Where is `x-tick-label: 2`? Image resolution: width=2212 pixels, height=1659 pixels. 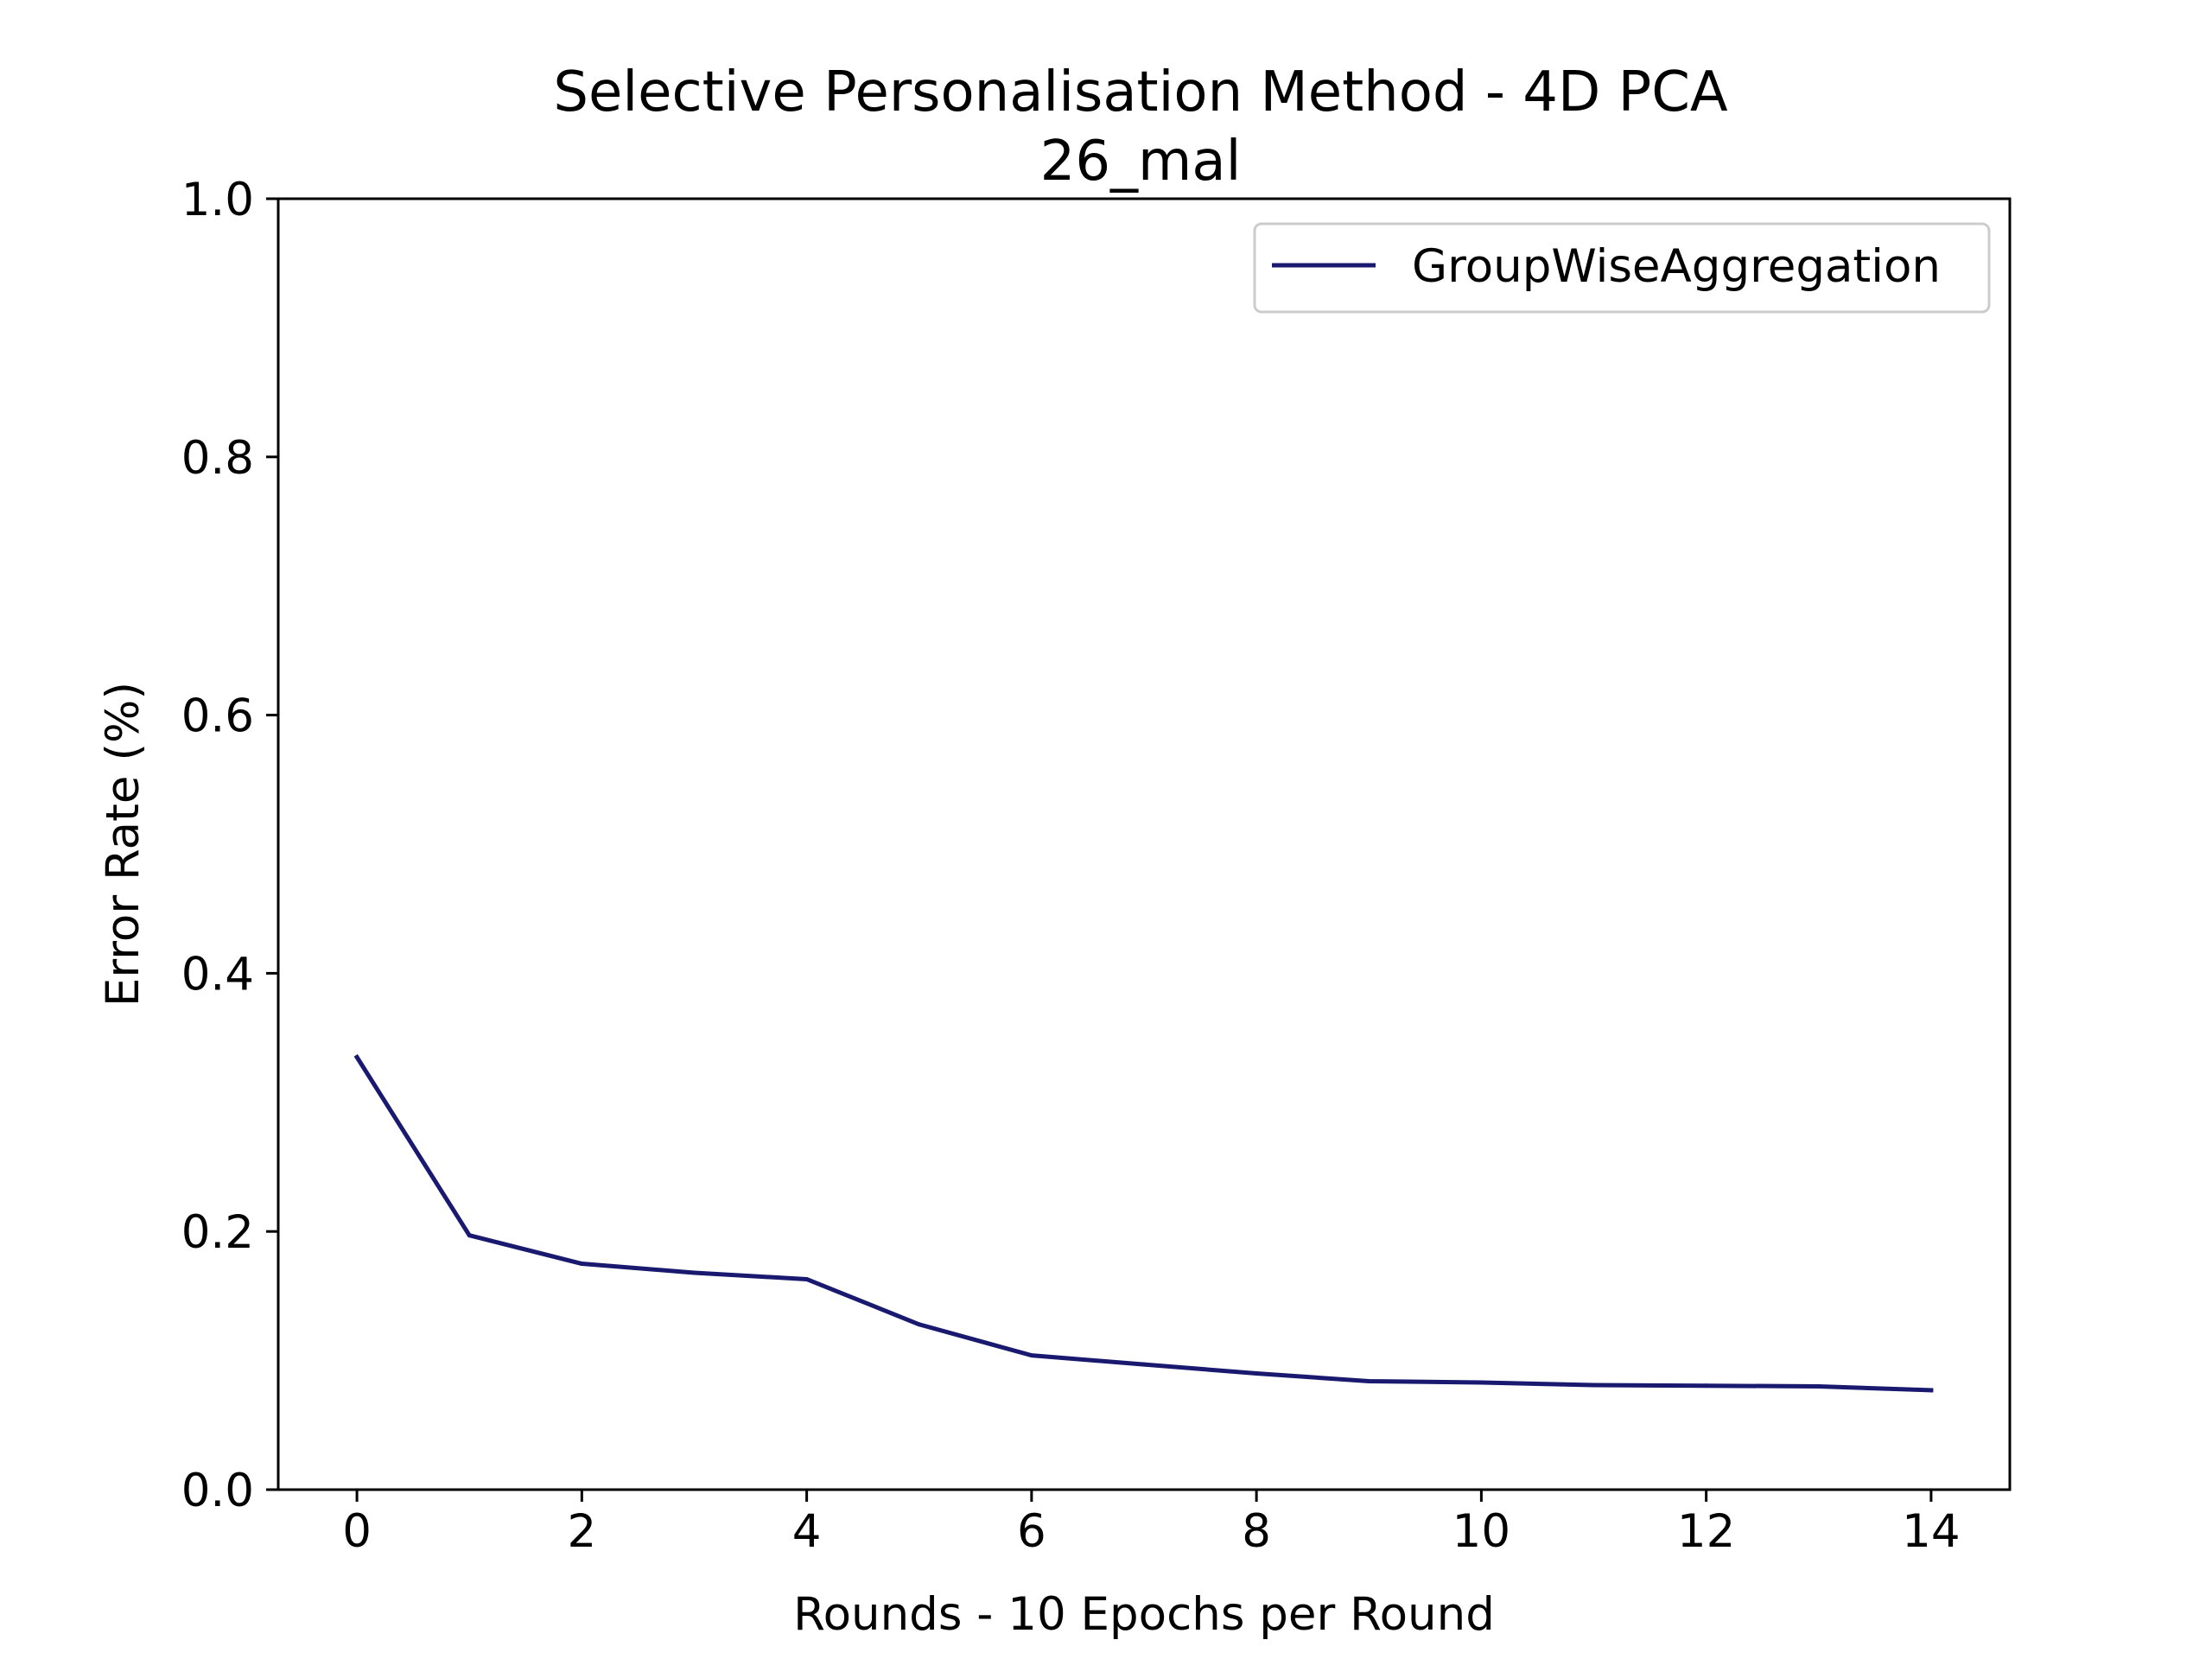 x-tick-label: 2 is located at coordinates (581, 1531).